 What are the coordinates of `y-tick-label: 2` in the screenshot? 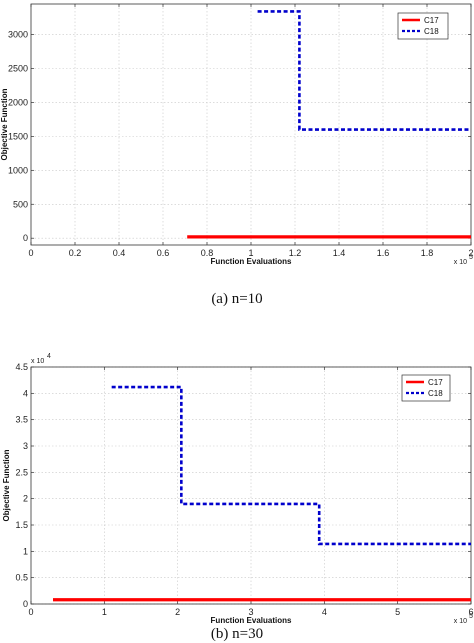 It's located at (25, 499).